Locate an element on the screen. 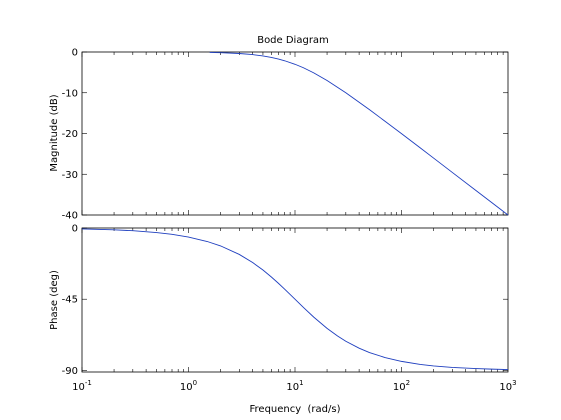 This screenshot has height=420, width=561. x-tick-label: 10² is located at coordinates (401, 386).